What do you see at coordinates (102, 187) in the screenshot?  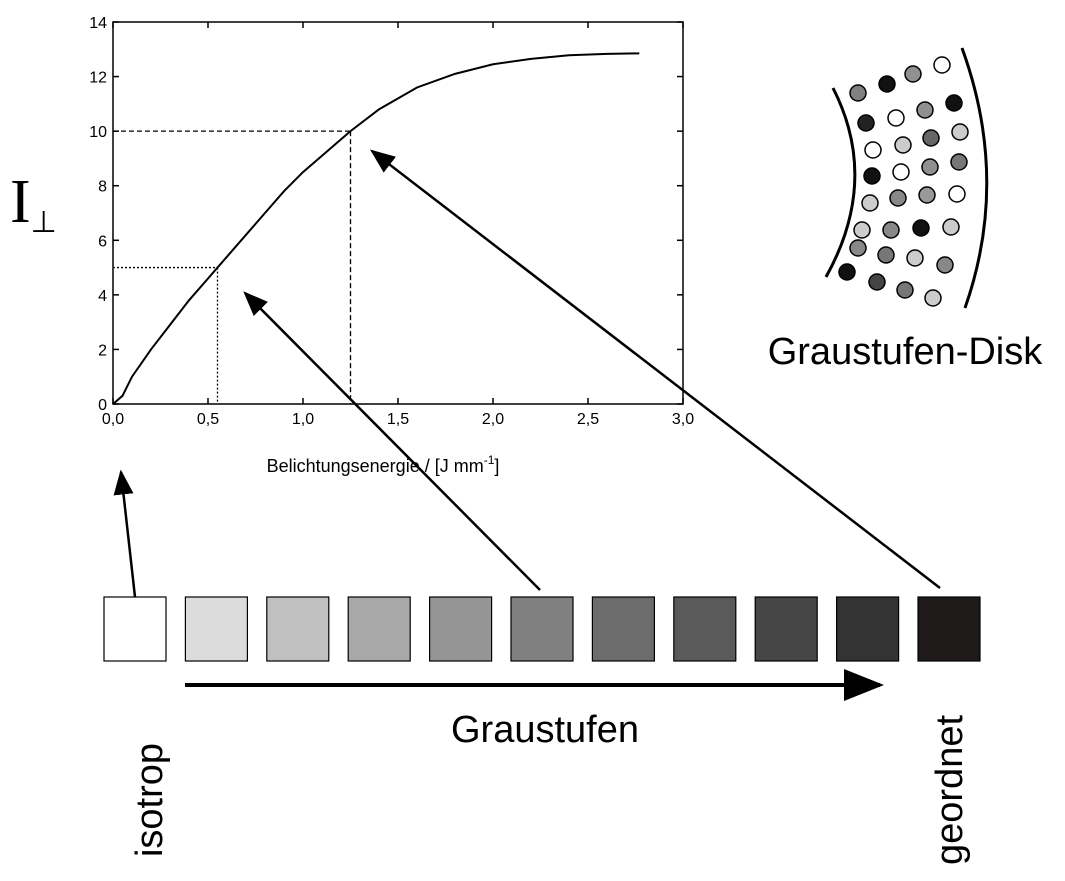 I see `y-tick-label: 8` at bounding box center [102, 187].